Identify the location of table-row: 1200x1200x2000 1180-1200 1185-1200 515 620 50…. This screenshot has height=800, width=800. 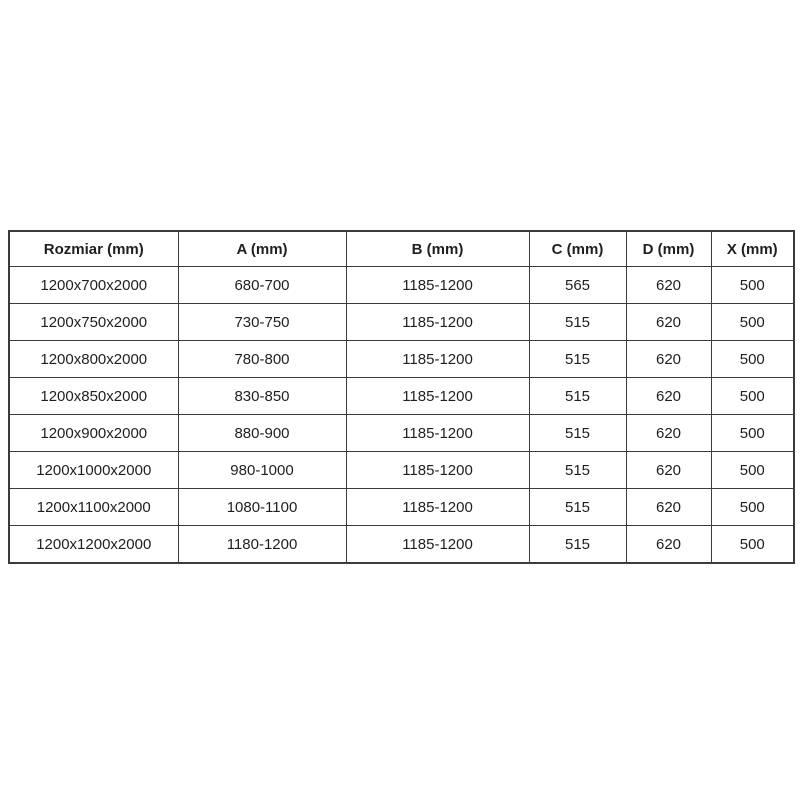
(401, 544).